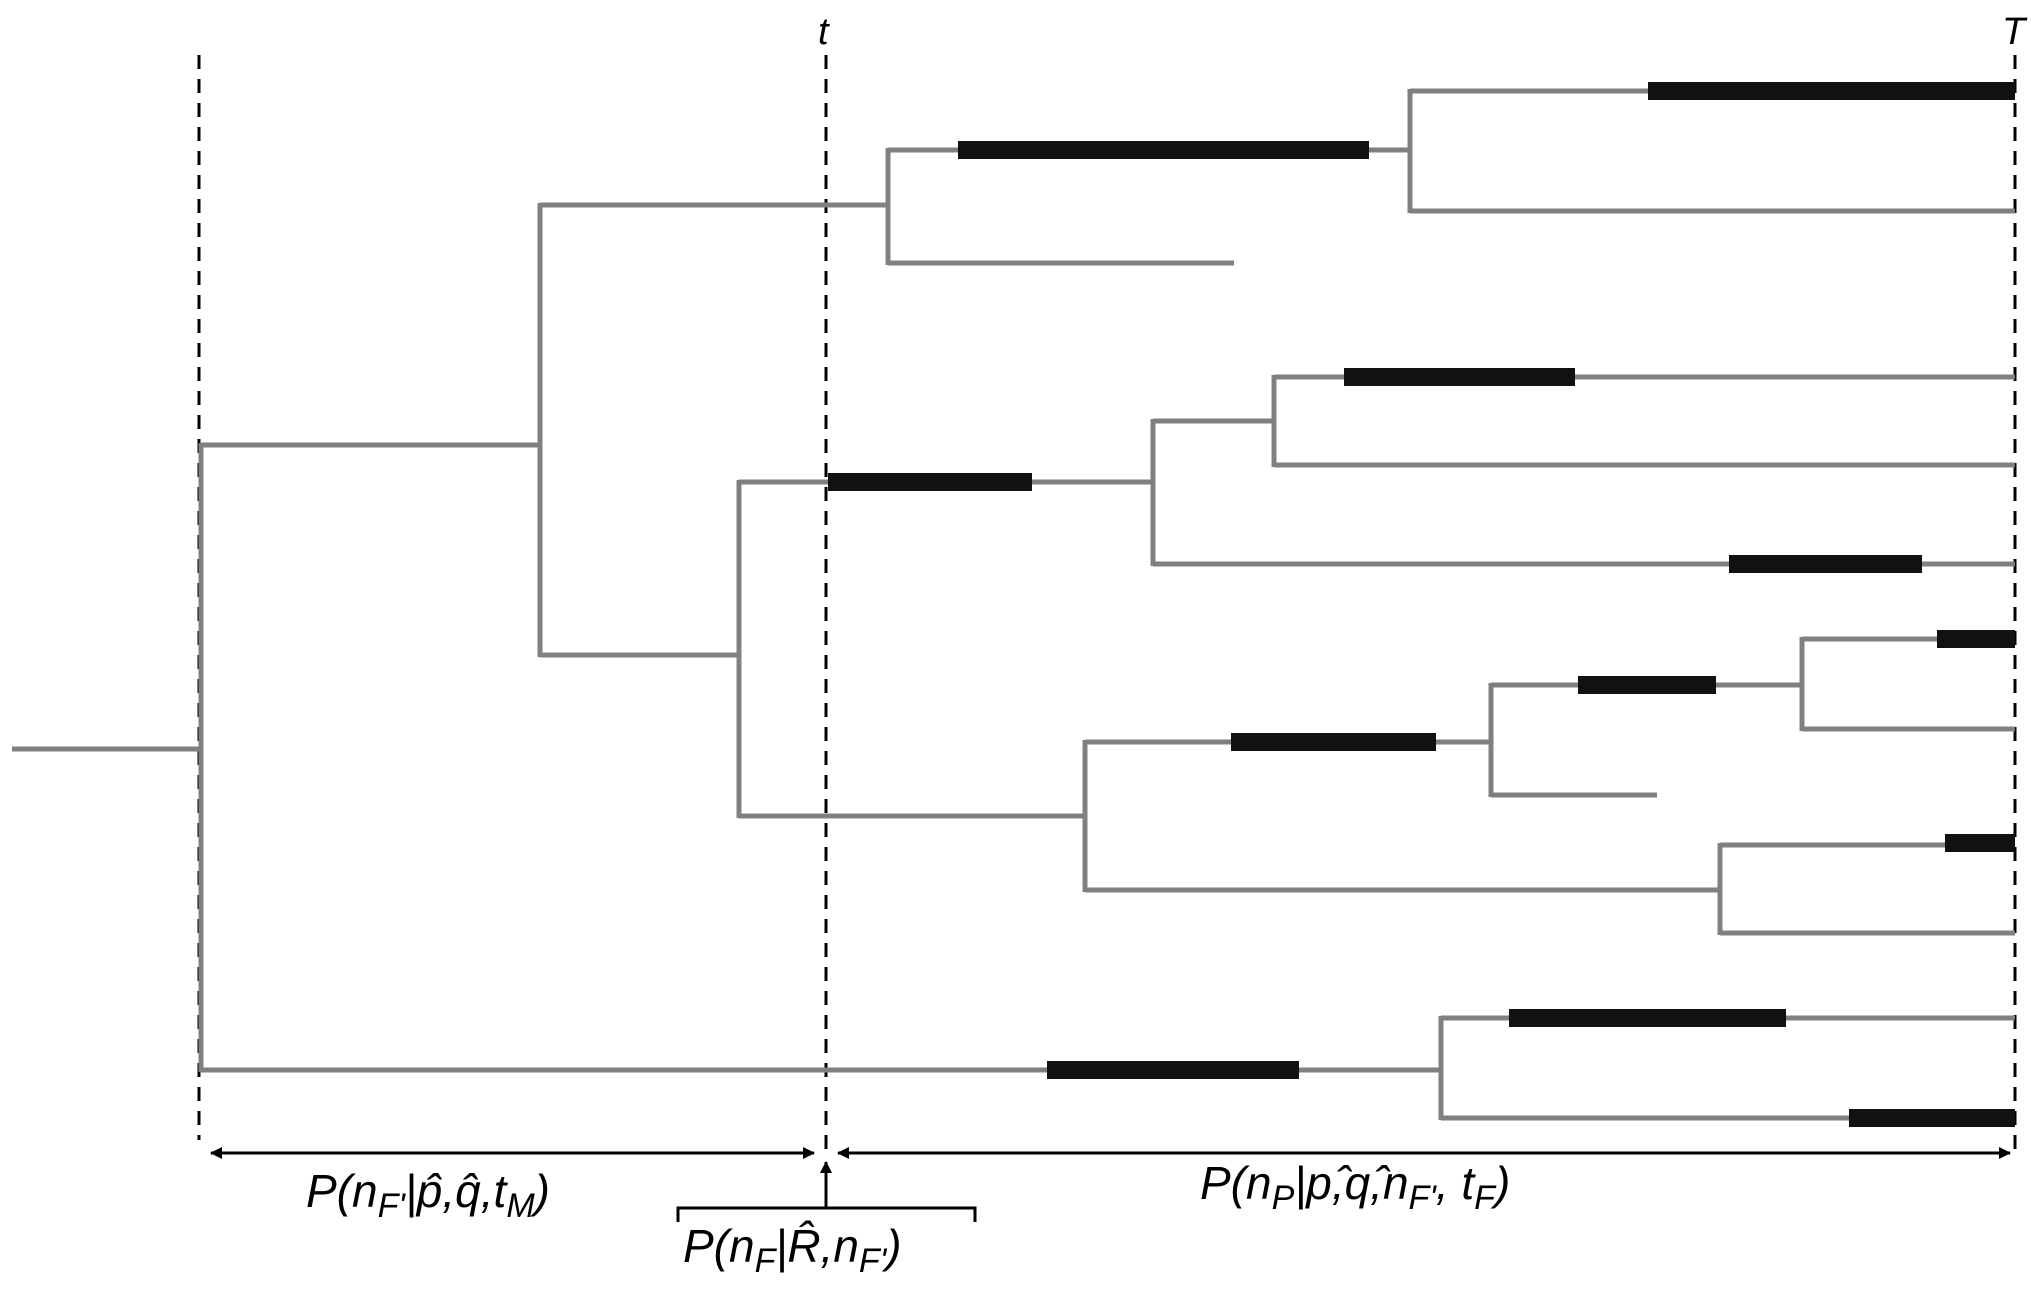 The height and width of the screenshot is (1295, 2031). What do you see at coordinates (826, 1214) in the screenshot?
I see `middle-bracket` at bounding box center [826, 1214].